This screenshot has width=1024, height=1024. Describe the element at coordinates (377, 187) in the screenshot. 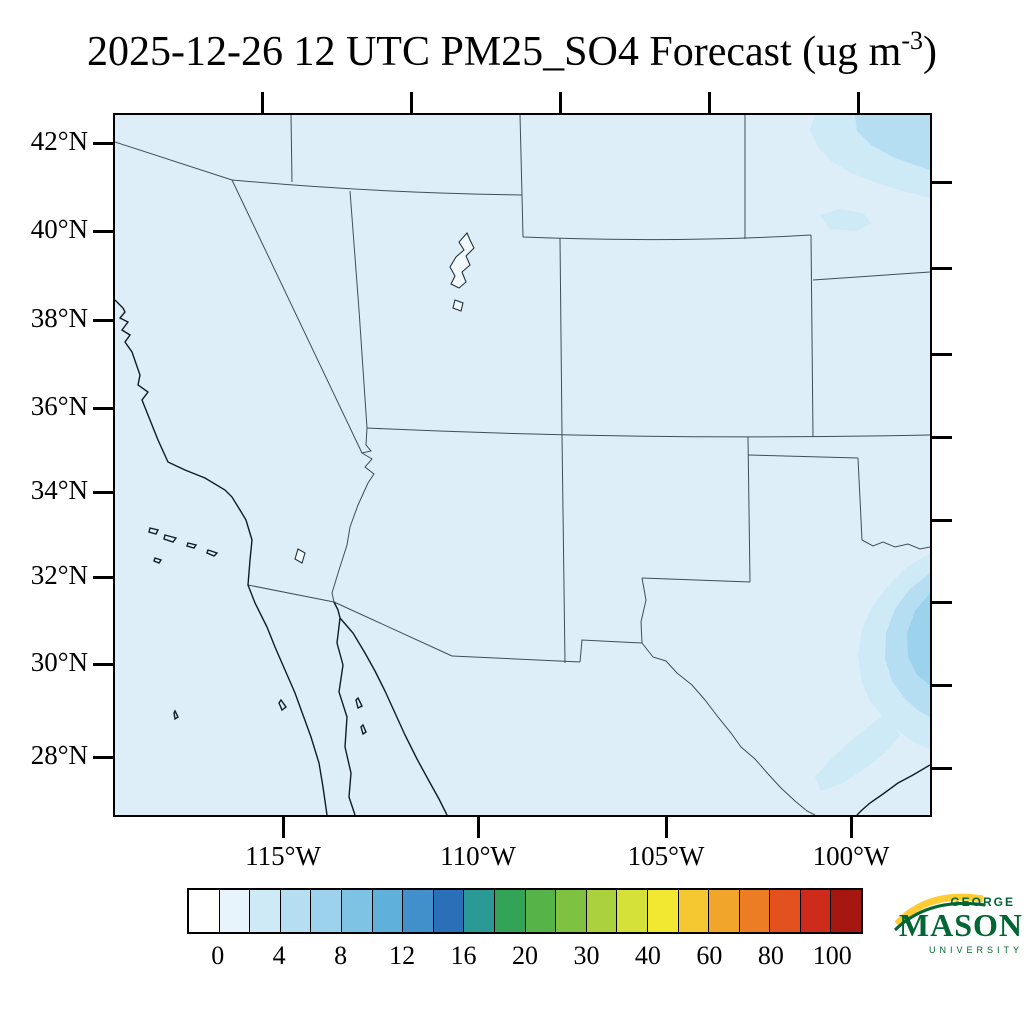

I see `nv-ut-idaho-42n-border` at that location.